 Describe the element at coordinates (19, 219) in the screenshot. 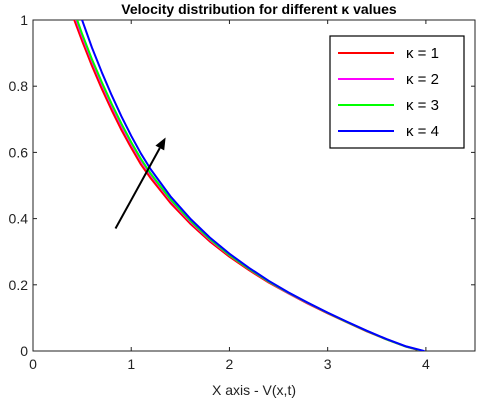

I see `y-tick-label: 0.4` at that location.